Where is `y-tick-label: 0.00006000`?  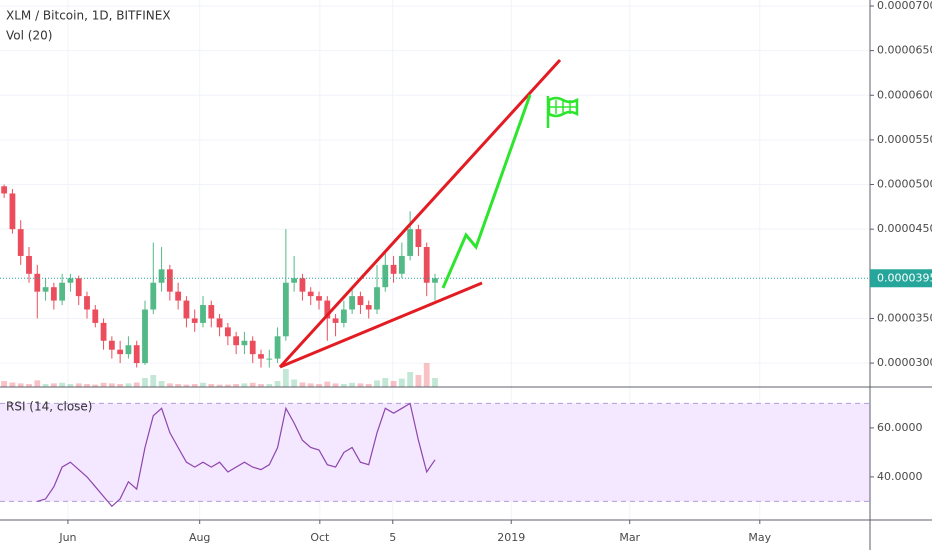 y-tick-label: 0.00006000 is located at coordinates (904, 94).